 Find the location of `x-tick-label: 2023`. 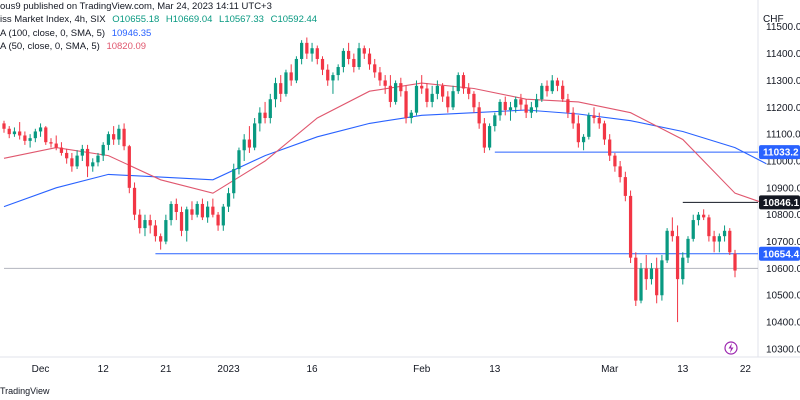

x-tick-label: 2023 is located at coordinates (228, 369).